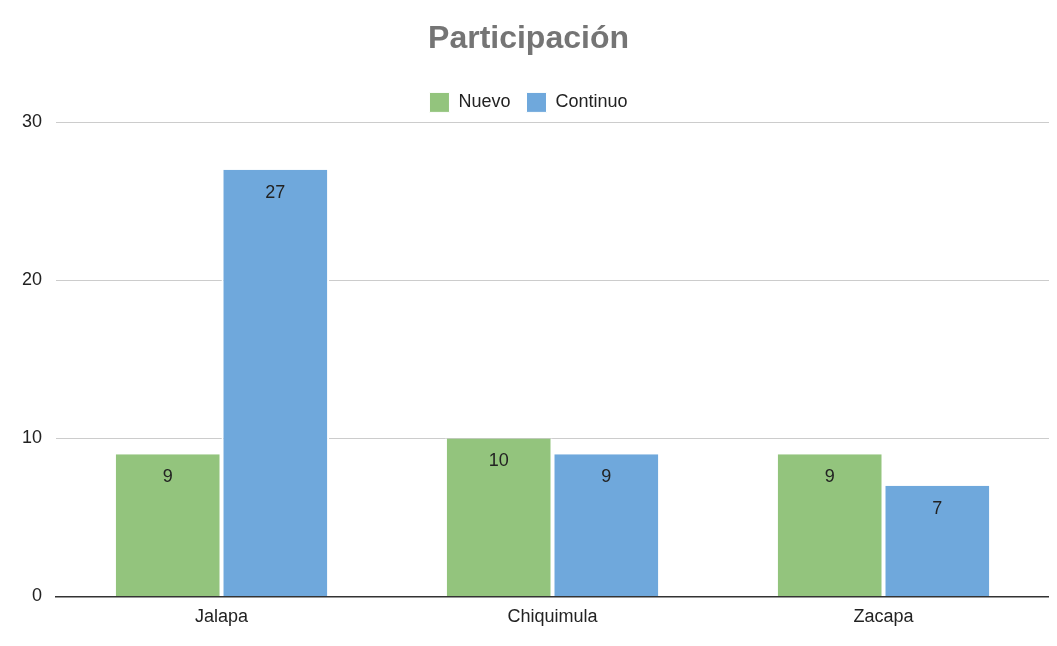 Image resolution: width=1057 pixels, height=646 pixels. I want to click on x-tick-label: Zacapa, so click(884, 616).